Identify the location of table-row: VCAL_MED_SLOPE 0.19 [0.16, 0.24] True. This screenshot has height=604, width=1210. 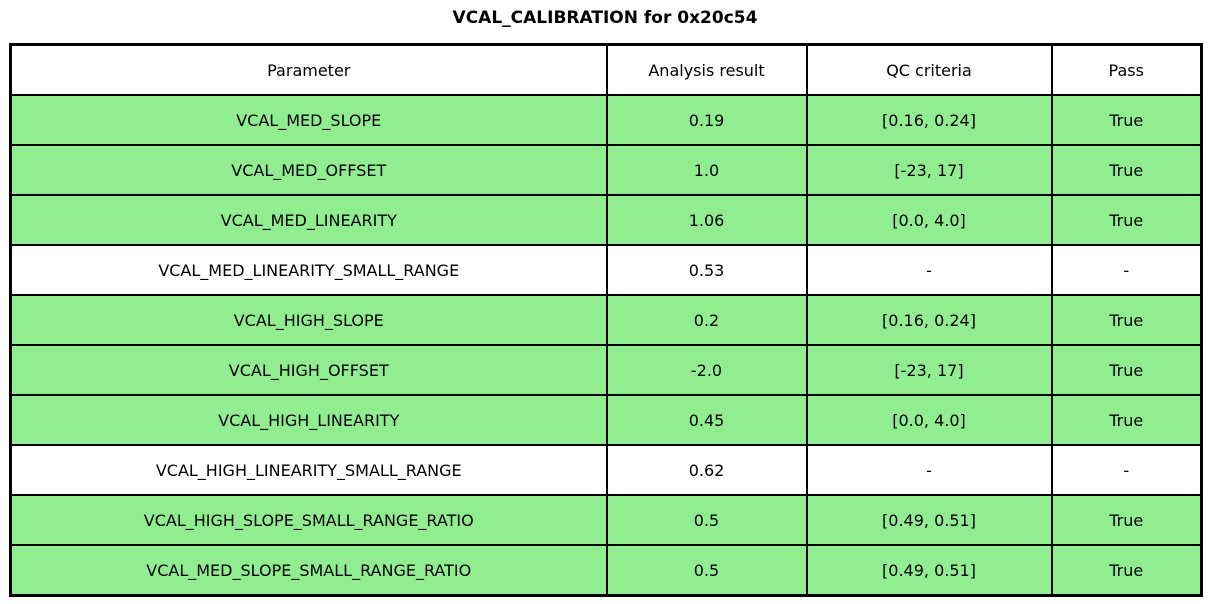
(606, 120).